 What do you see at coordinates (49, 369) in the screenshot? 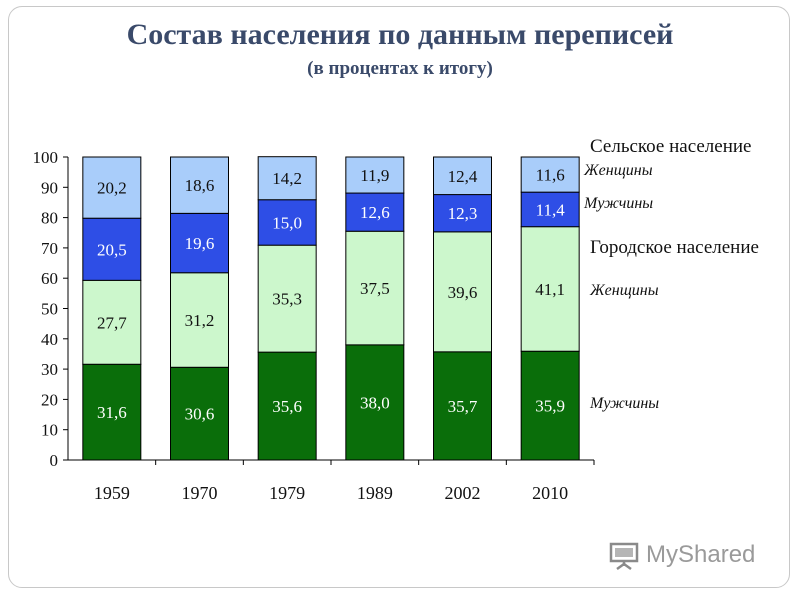
I see `y-tick-label: 30` at bounding box center [49, 369].